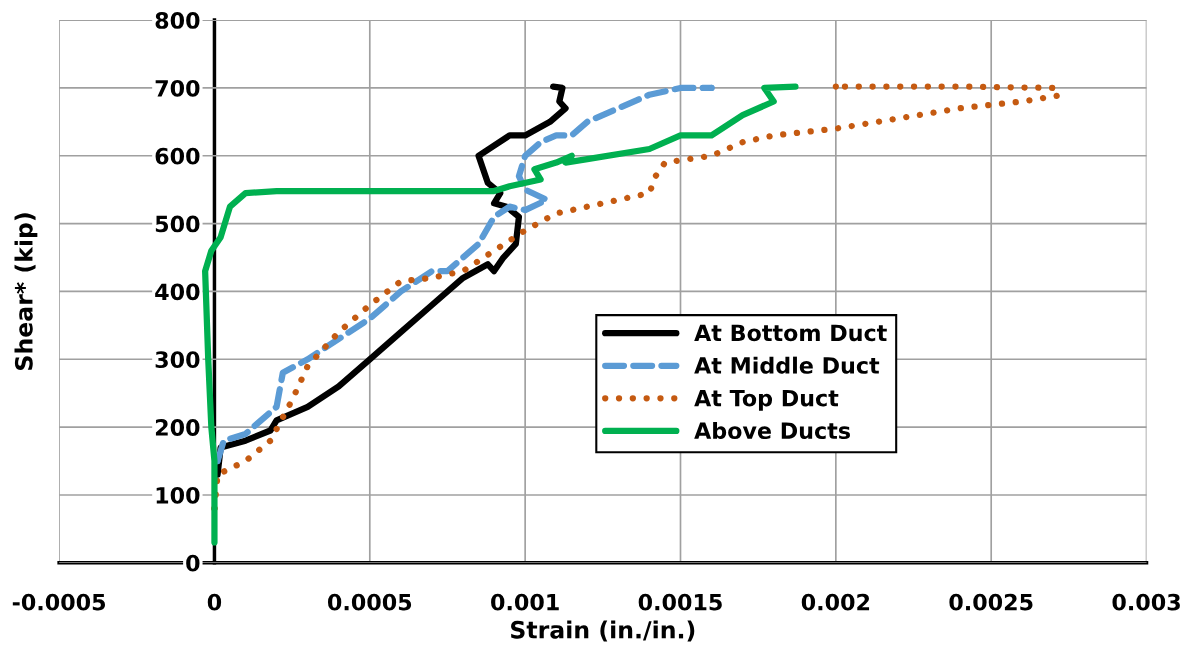 The width and height of the screenshot is (1182, 670). What do you see at coordinates (26, 291) in the screenshot?
I see `y-axis-title: Shear* (kip)` at bounding box center [26, 291].